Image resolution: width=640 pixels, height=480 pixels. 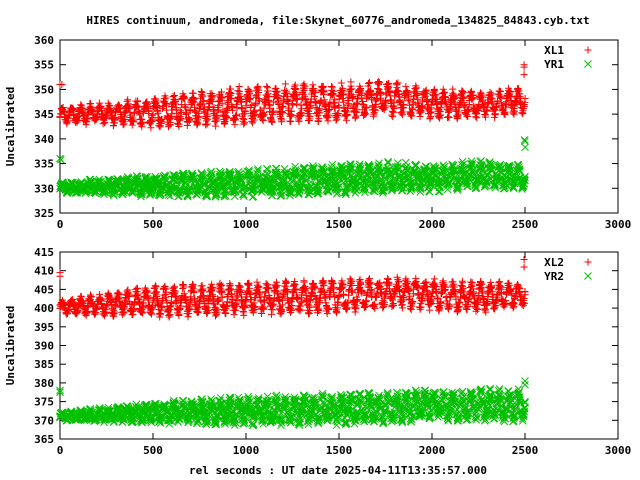 I want to click on x-tick-label: 1000, so click(x=246, y=224).